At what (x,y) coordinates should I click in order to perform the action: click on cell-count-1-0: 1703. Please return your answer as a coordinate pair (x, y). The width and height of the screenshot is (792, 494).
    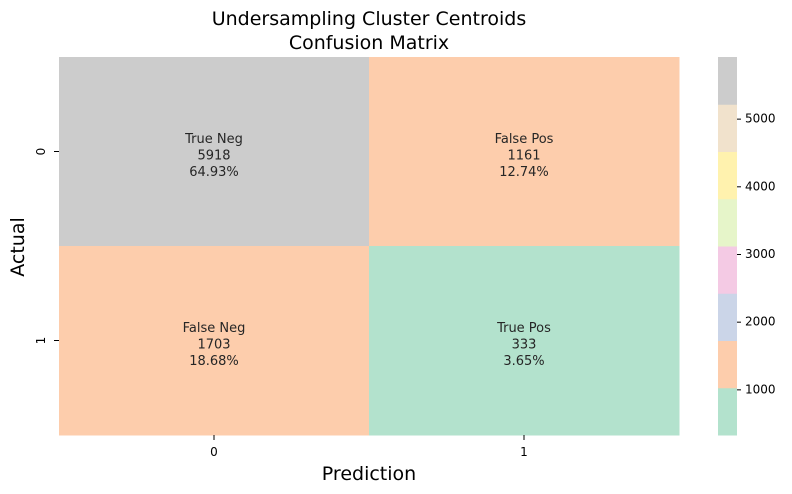
    Looking at the image, I should click on (213, 345).